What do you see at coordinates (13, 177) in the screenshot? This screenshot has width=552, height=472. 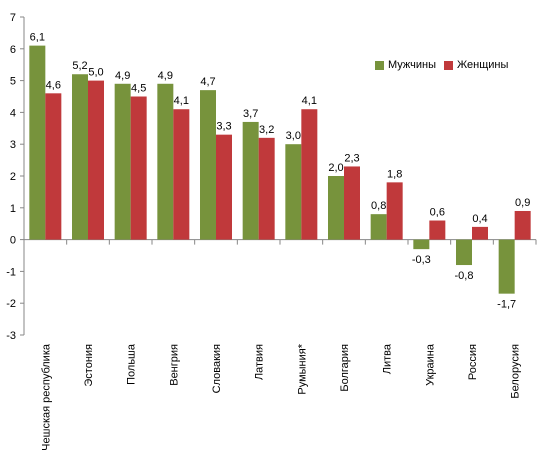 I see `y-tick-label: 2` at bounding box center [13, 177].